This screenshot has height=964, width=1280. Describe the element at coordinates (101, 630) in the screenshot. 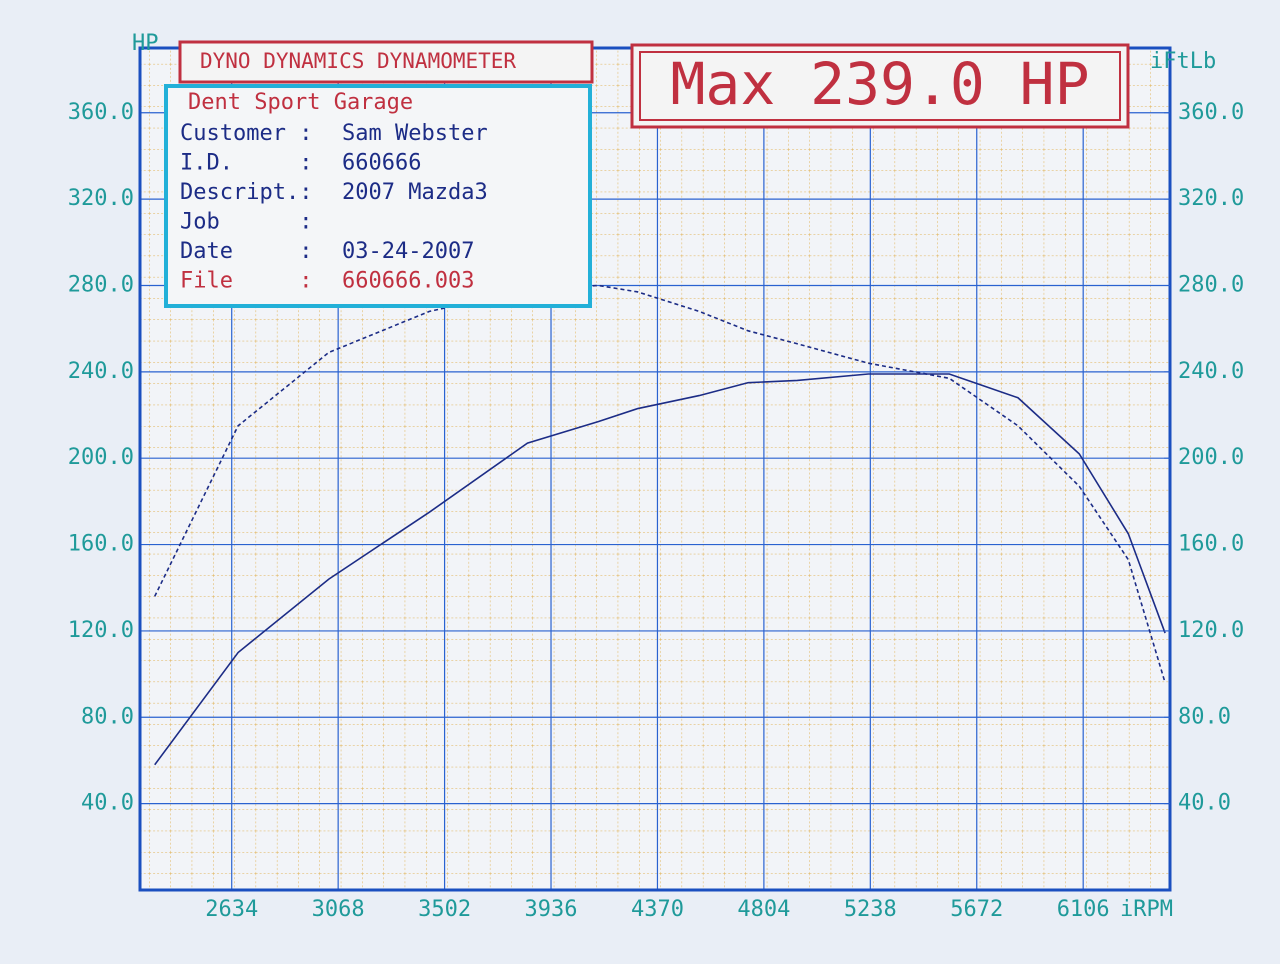

I see `y-tick-label: 120.0` at that location.